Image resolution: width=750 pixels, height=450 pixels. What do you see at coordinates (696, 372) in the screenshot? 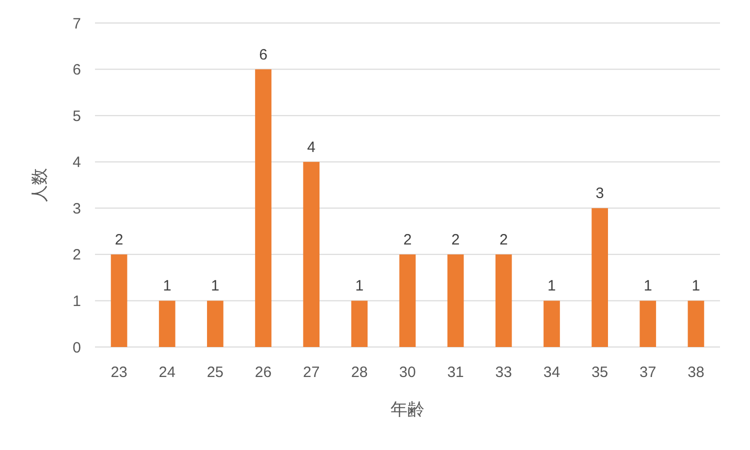
I see `x-tick-label: 38` at bounding box center [696, 372].